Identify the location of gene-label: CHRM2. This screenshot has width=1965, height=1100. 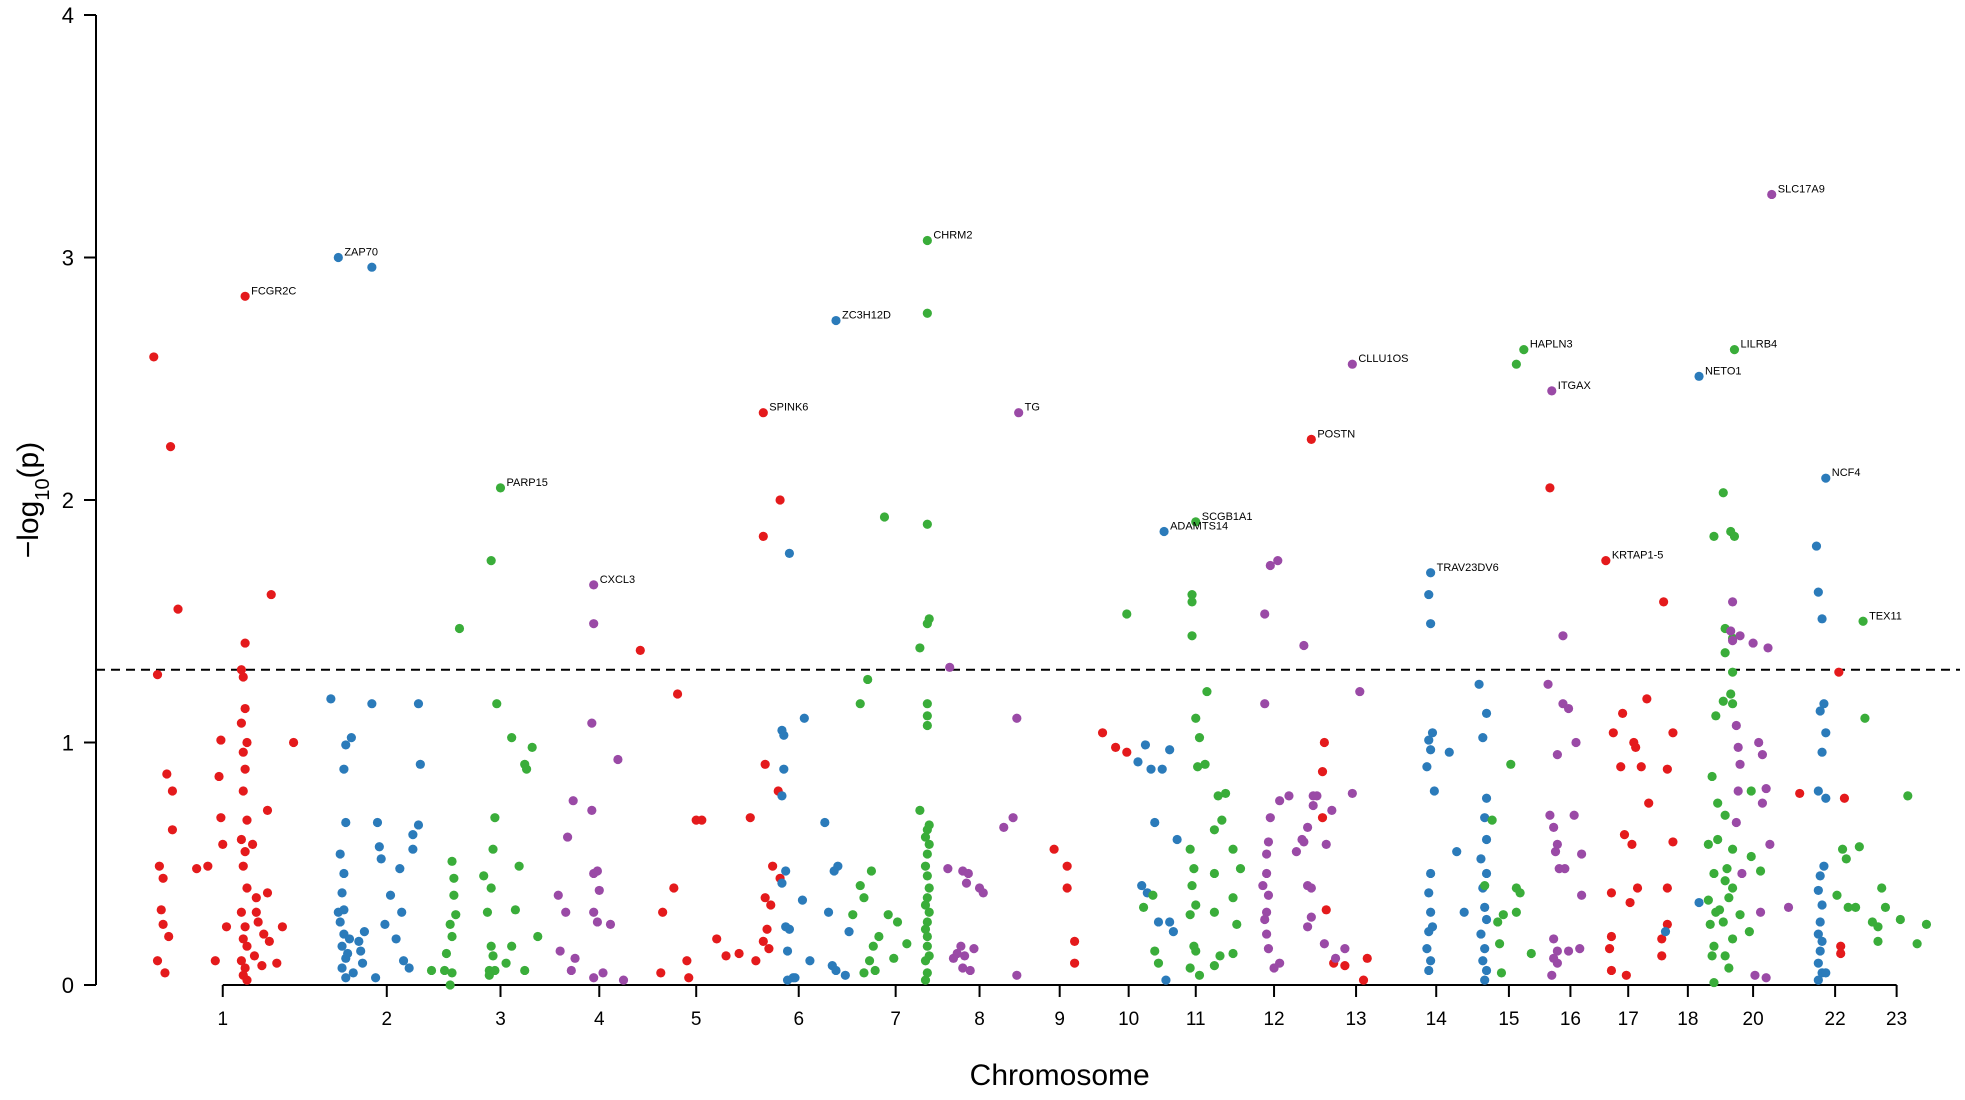
(952, 236).